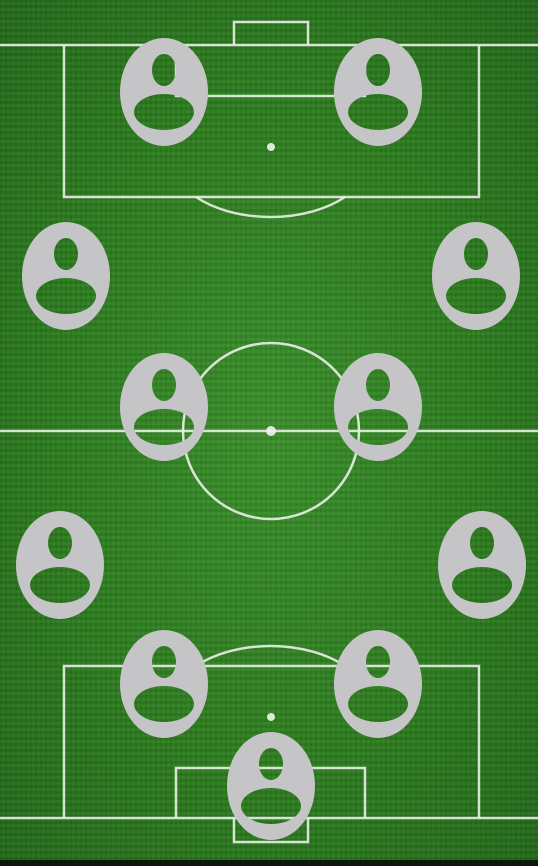 This screenshot has width=538, height=866. I want to click on top-penalty-spot, so click(271, 147).